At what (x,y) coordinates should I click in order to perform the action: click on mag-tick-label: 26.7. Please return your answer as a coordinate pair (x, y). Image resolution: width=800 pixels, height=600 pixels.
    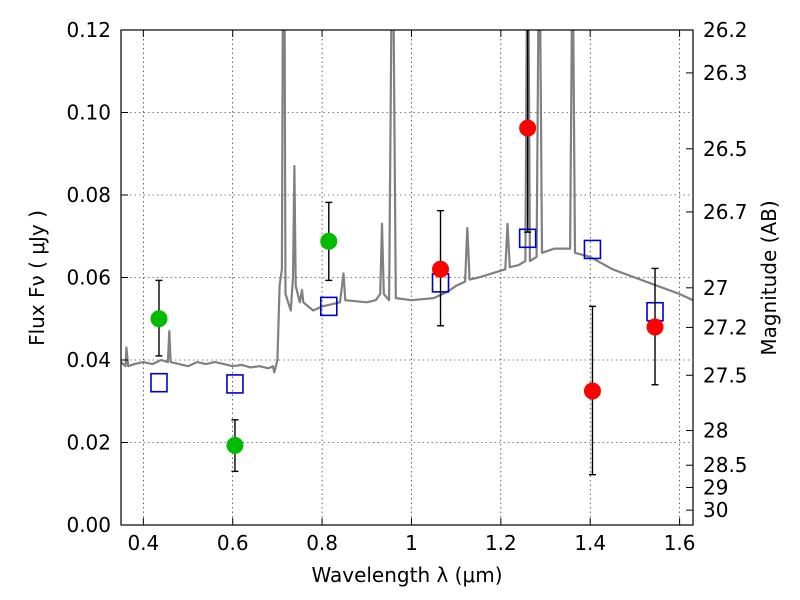
    Looking at the image, I should click on (725, 212).